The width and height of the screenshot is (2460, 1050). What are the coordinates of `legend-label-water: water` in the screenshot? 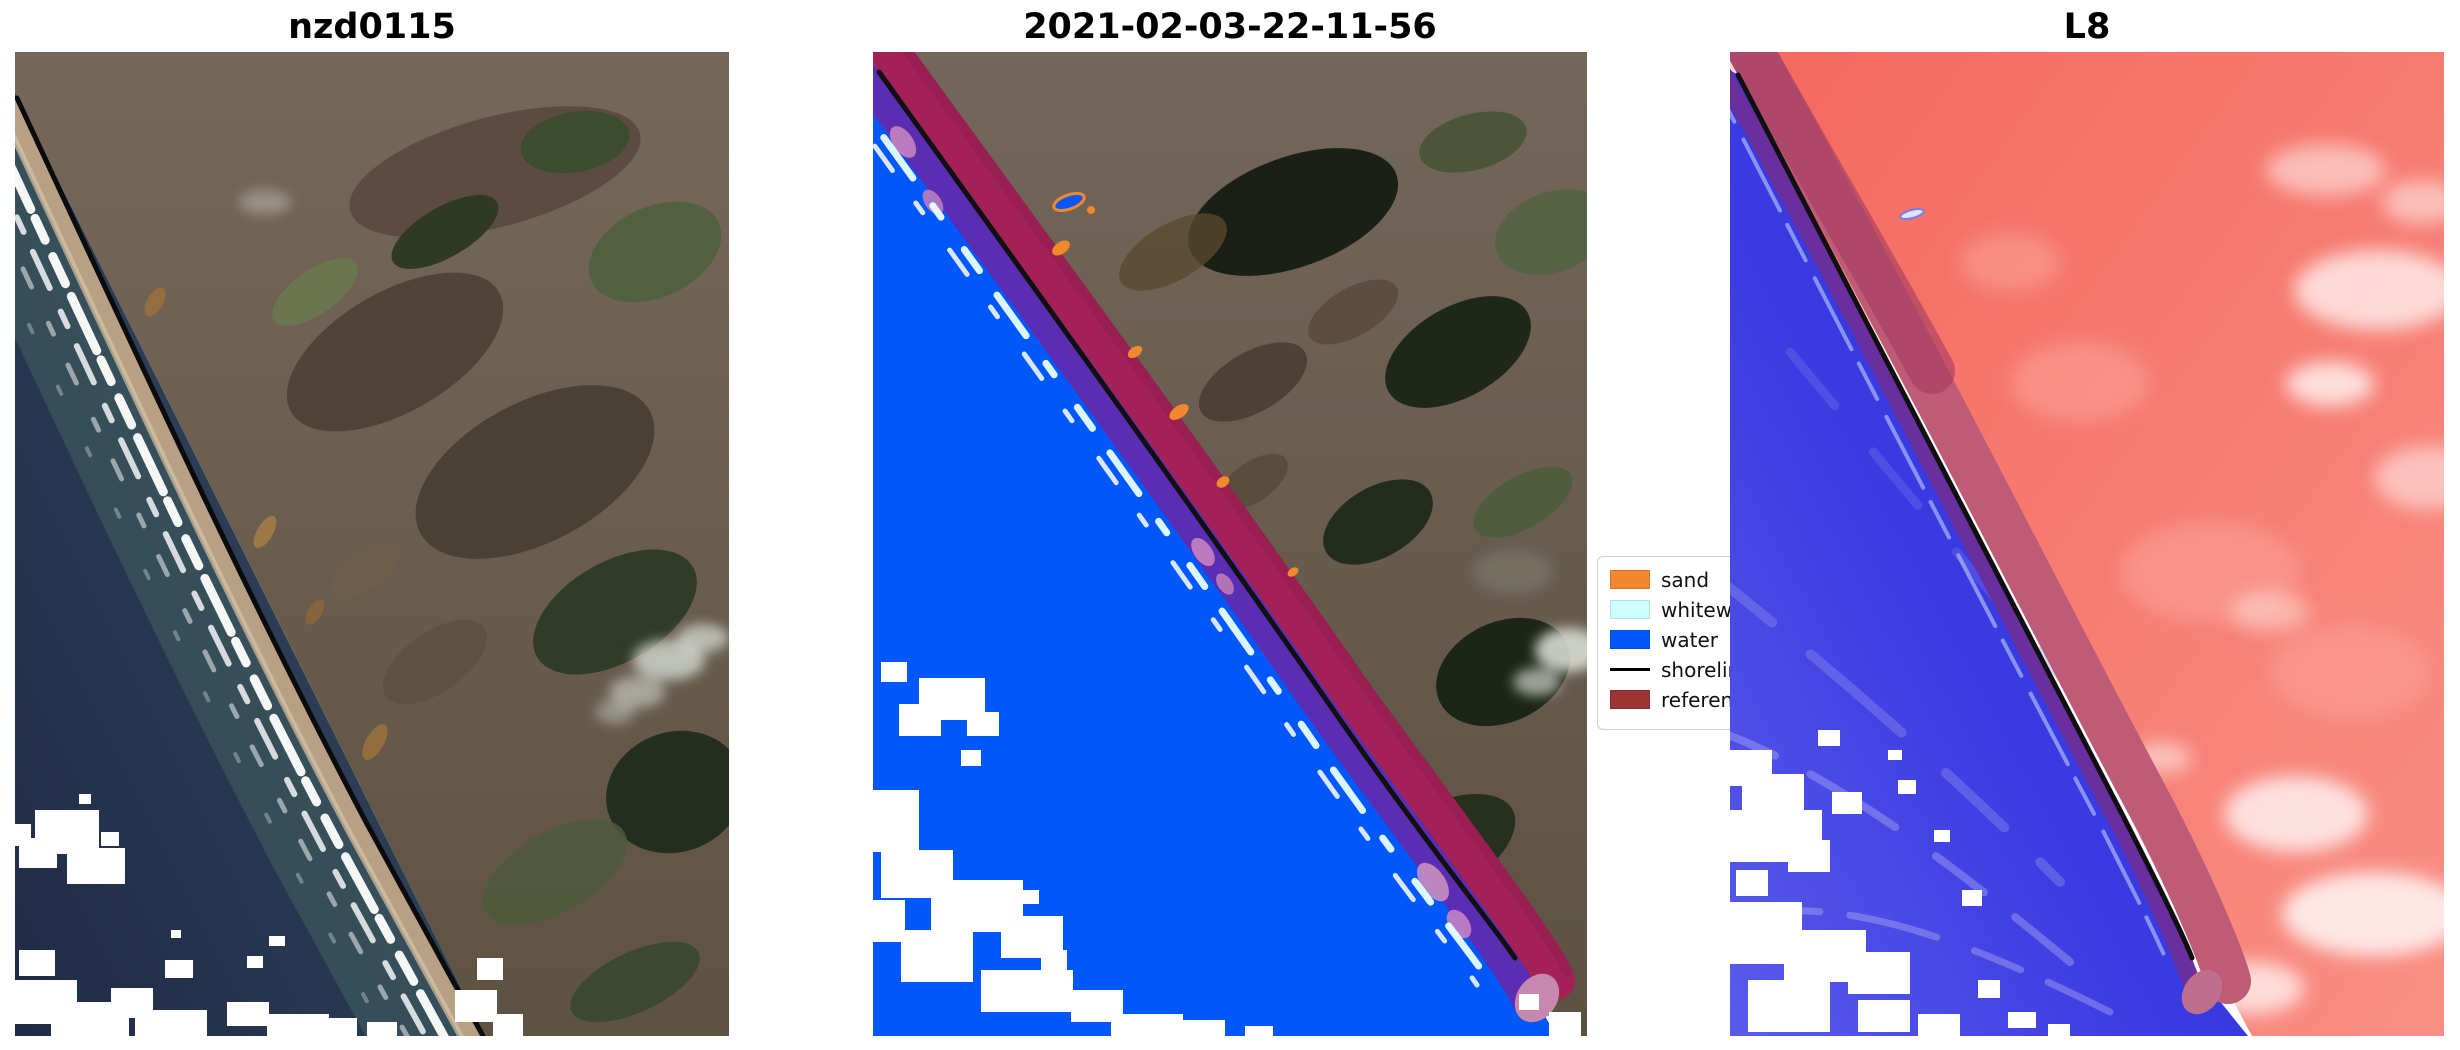 It's located at (1689, 639).